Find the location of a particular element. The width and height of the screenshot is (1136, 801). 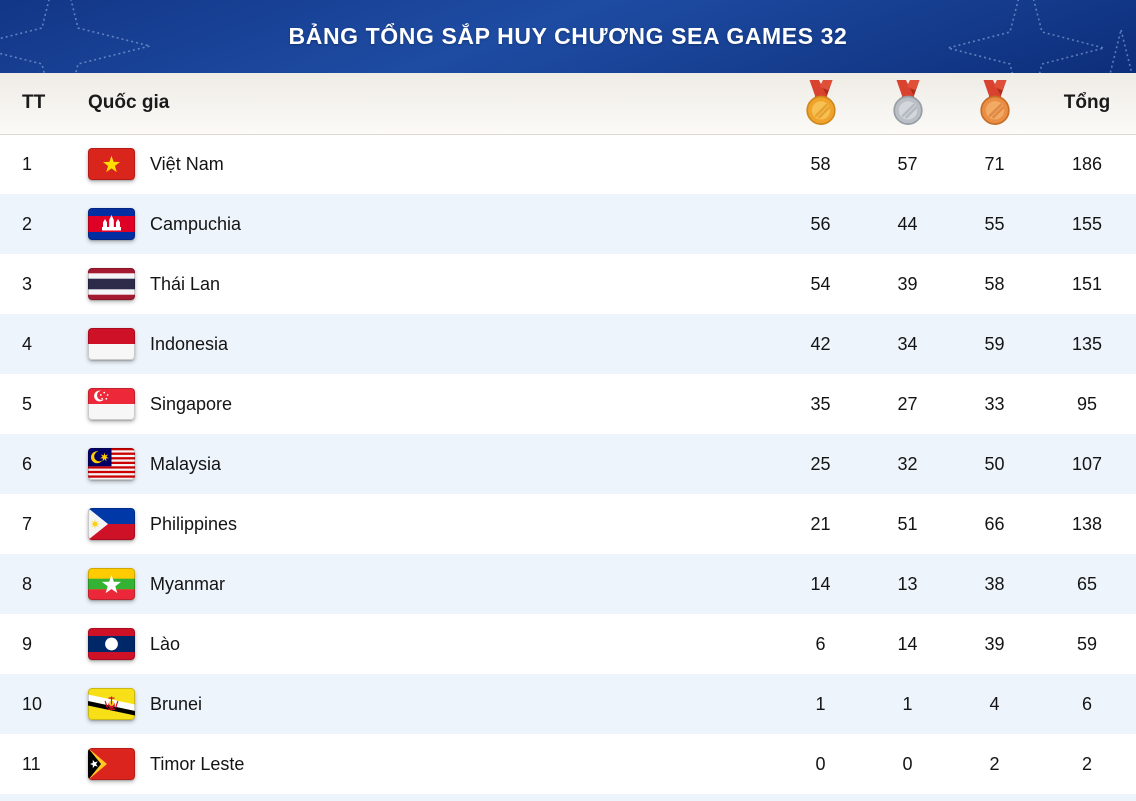

bronze-count: 66 is located at coordinates (994, 523).